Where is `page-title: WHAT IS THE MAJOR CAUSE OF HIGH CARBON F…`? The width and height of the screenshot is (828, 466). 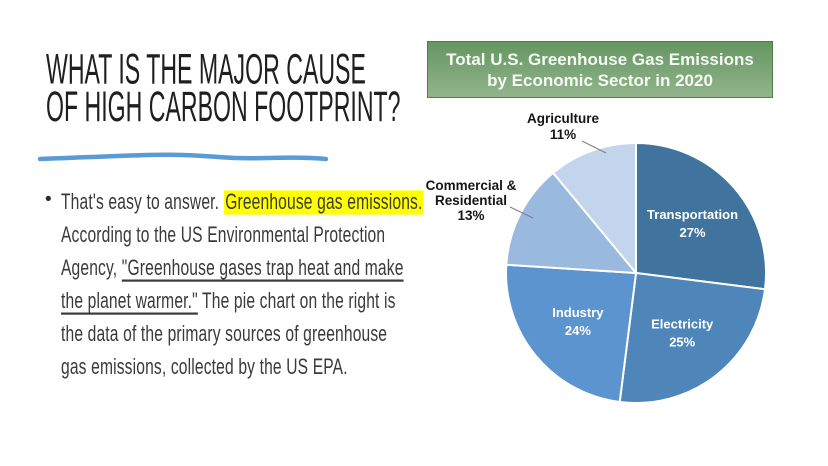 page-title: WHAT IS THE MAJOR CAUSE OF HIGH CARBON F… is located at coordinates (223, 88).